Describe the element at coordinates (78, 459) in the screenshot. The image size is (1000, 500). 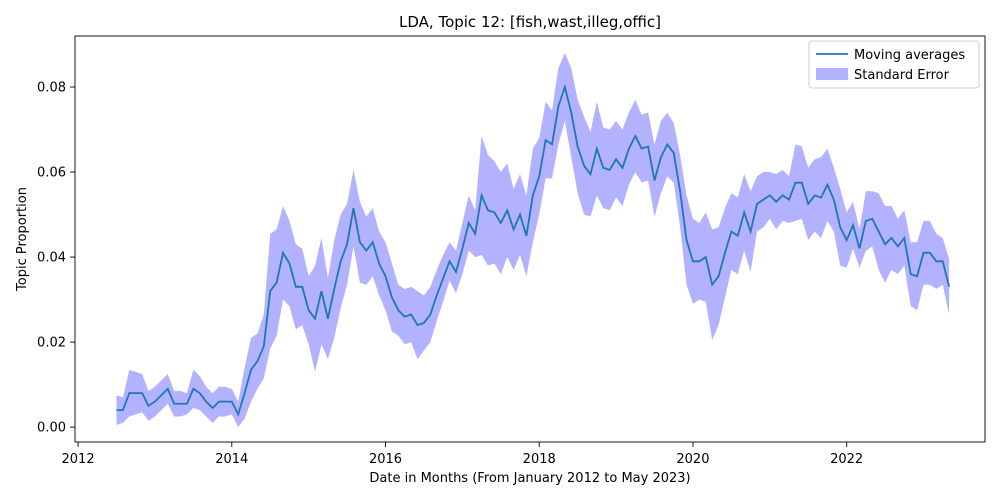
I see `x-tick-label: 2012` at that location.